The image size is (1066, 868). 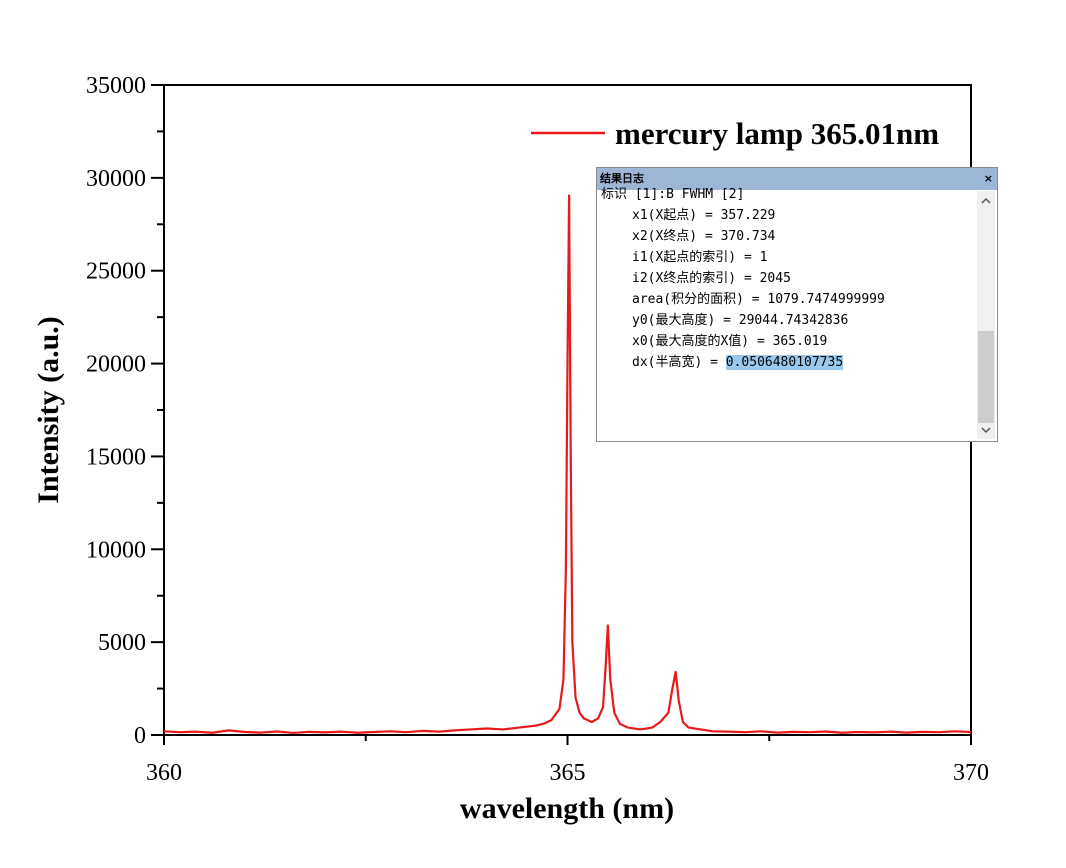 I want to click on log-value: 1079.7474999999, so click(x=826, y=299).